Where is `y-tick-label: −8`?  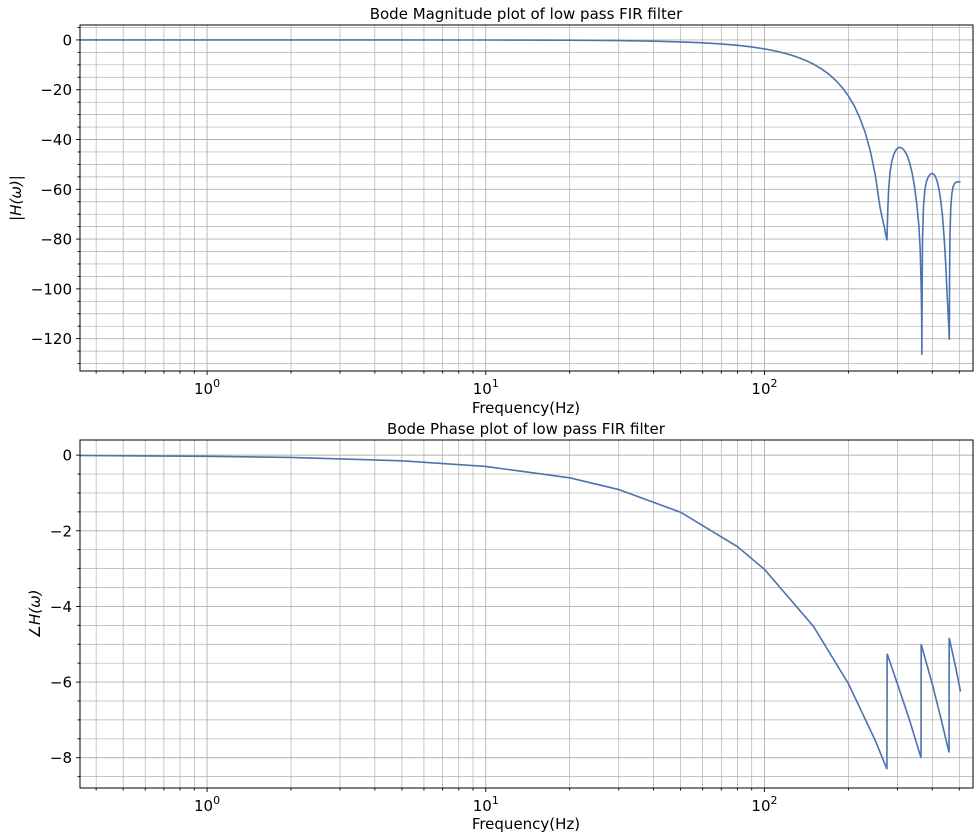
y-tick-label: −8 is located at coordinates (61, 758).